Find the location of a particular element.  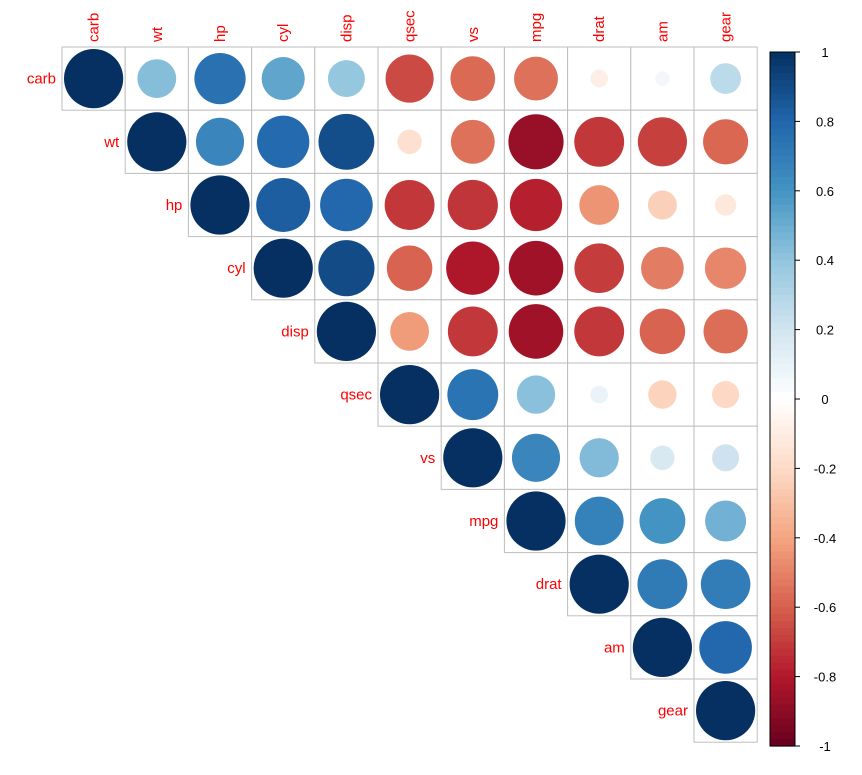

colorbar-tick-label: -0.4 is located at coordinates (825, 538).